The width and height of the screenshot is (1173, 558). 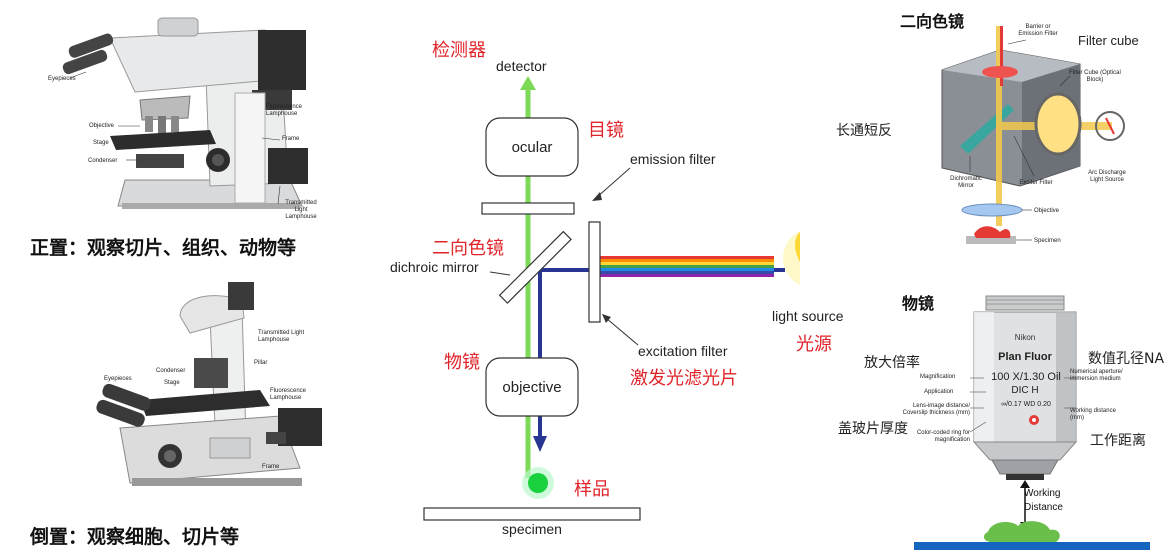 What do you see at coordinates (1095, 76) in the screenshot?
I see `cube-label-optical-block: Filter Cube (Optical Block)` at bounding box center [1095, 76].